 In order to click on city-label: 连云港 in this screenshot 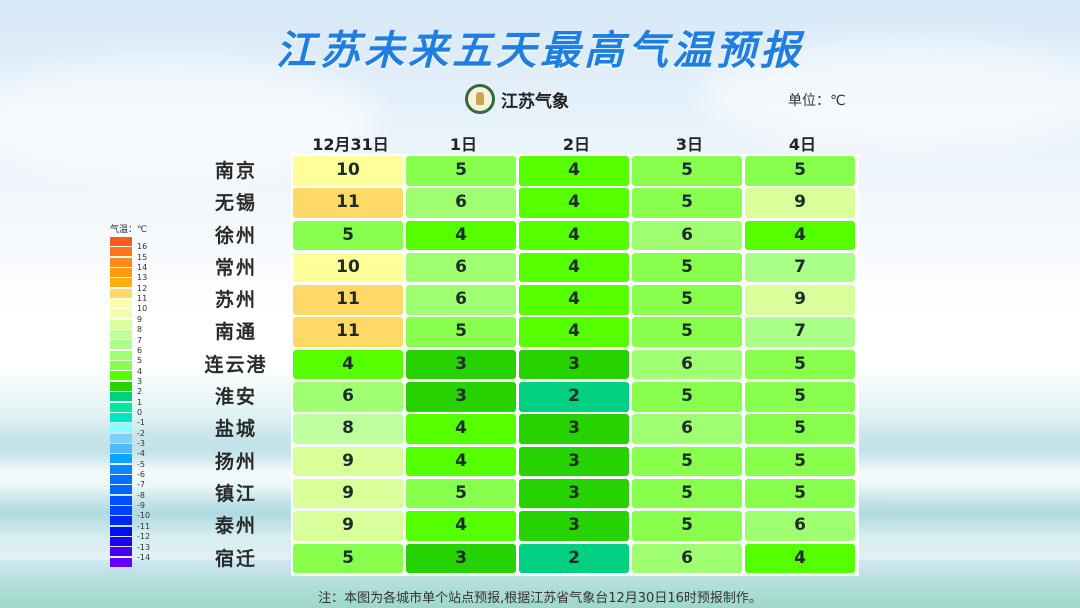, I will do `click(236, 364)`.